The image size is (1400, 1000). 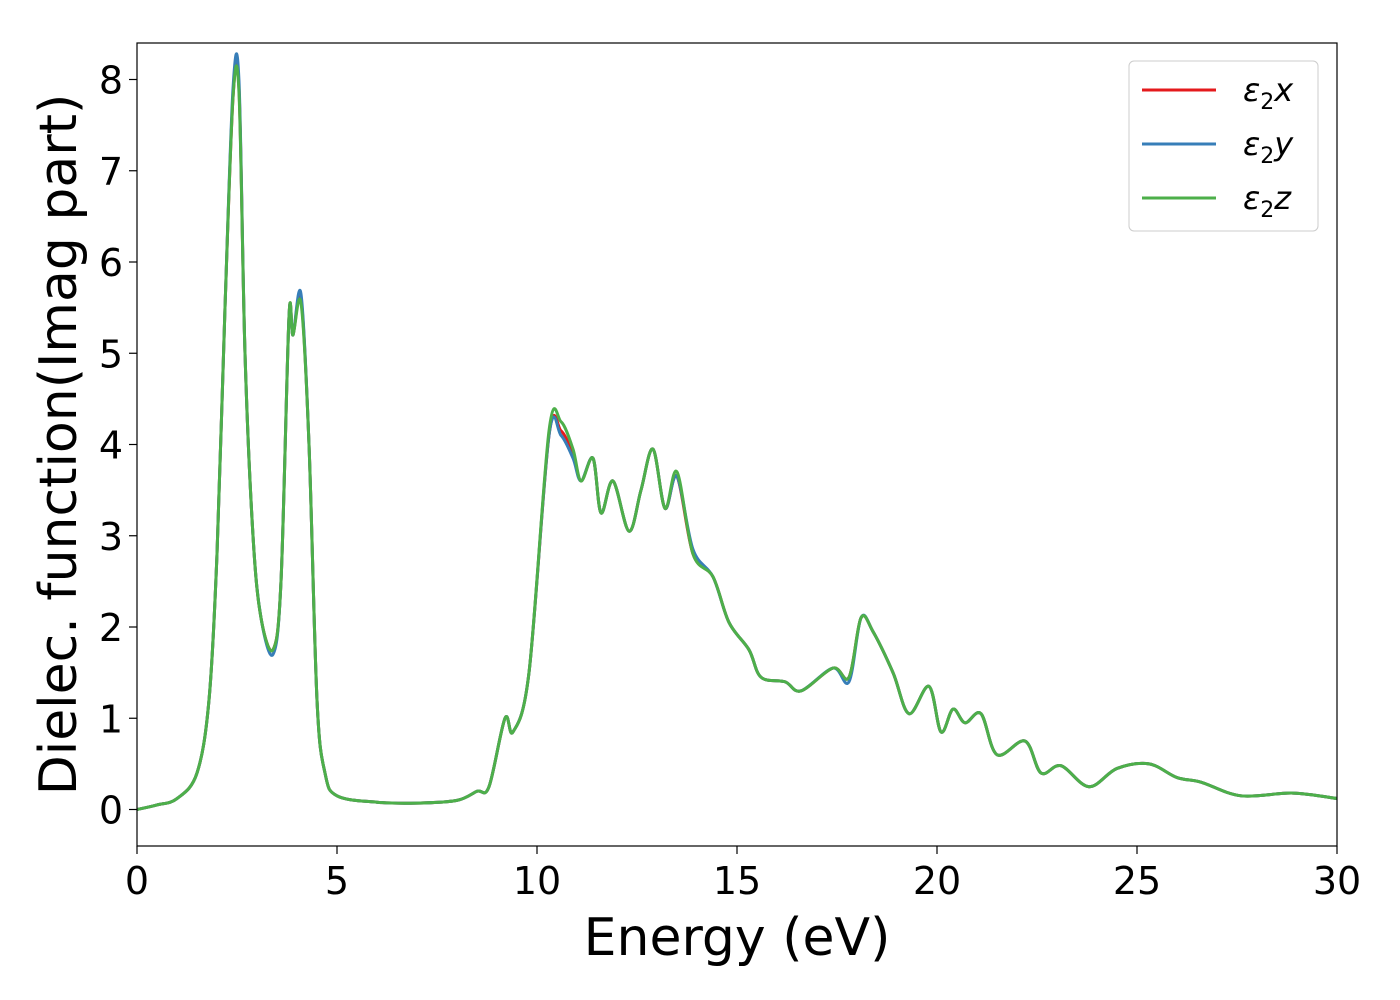 What do you see at coordinates (111, 628) in the screenshot?
I see `y-tick-label: 2` at bounding box center [111, 628].